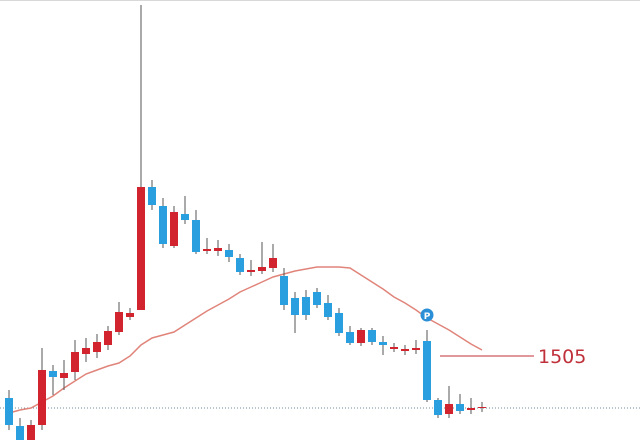  Describe the element at coordinates (562, 357) in the screenshot. I see `level-label: 1505` at that location.